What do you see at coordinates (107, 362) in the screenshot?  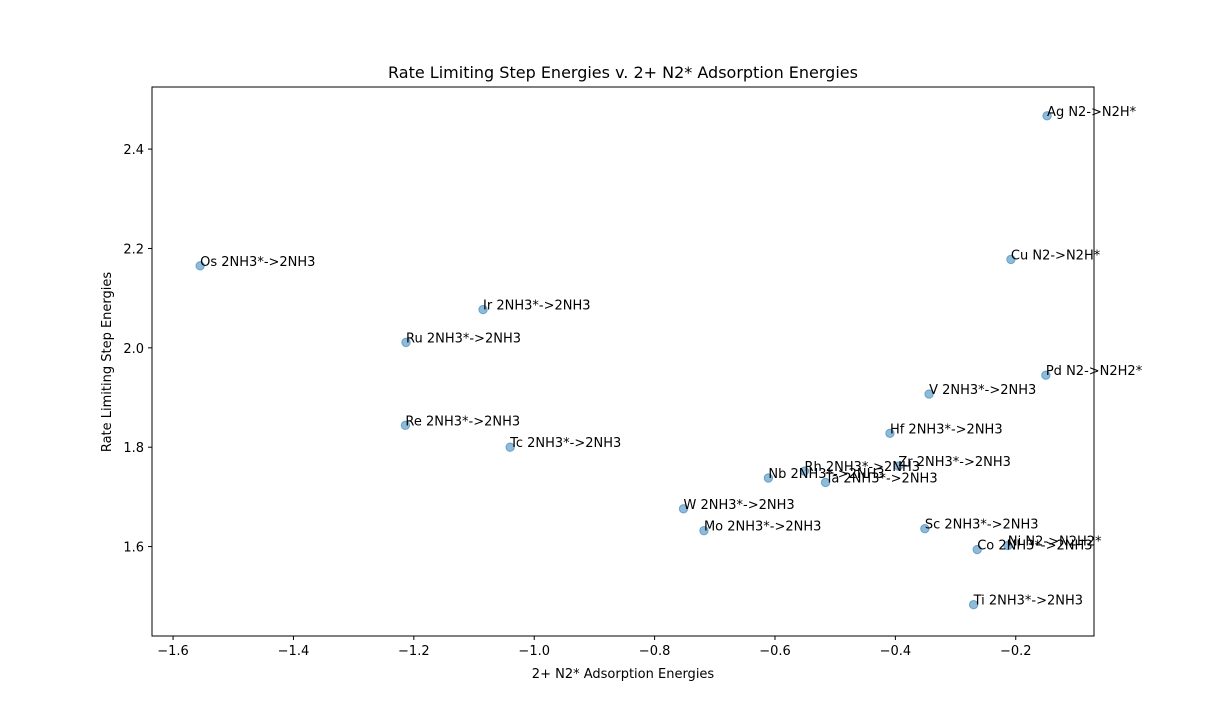 I see `y-axis-title: Rate Limiting Step Energies` at bounding box center [107, 362].